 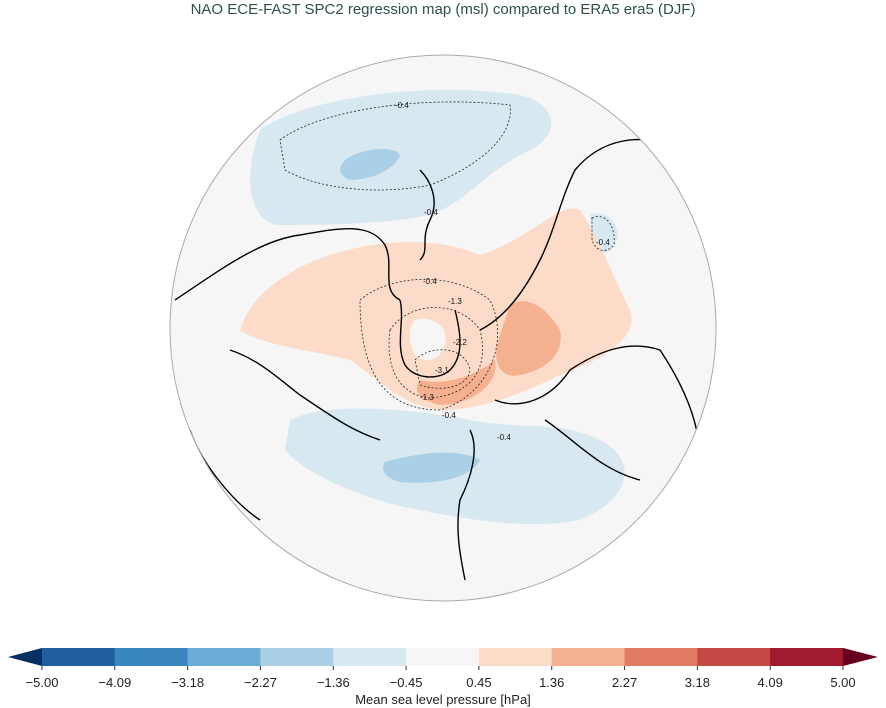 I want to click on colorbar-under-arrow, so click(x=25, y=657).